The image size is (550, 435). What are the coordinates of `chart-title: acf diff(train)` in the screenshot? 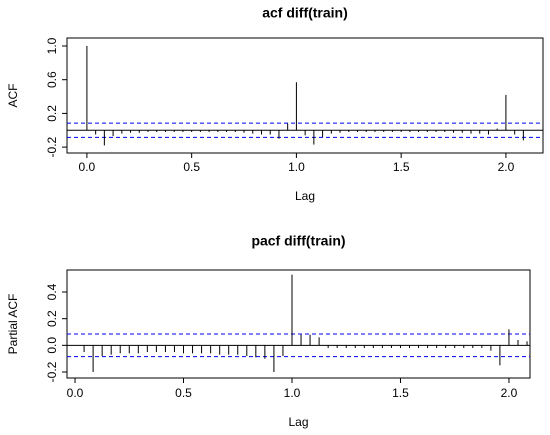 It's located at (305, 13).